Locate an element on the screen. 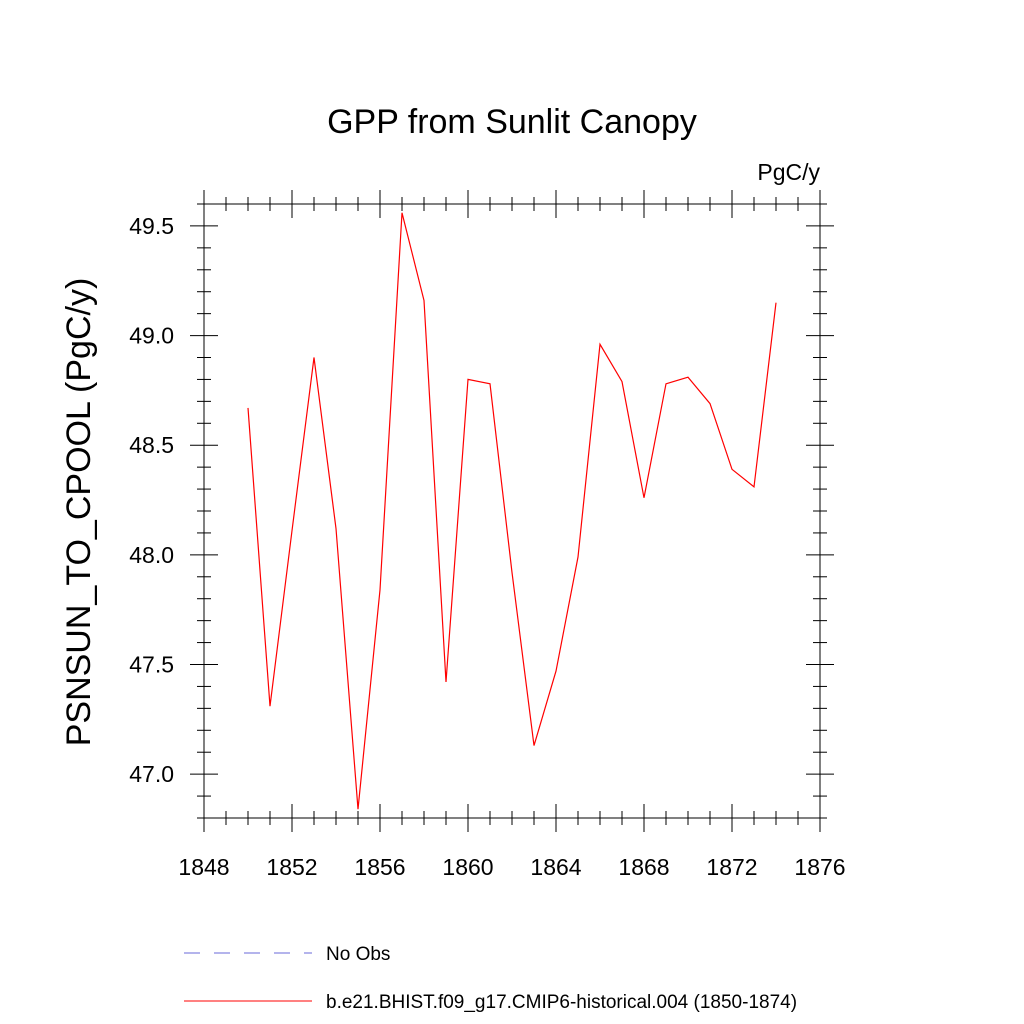  legend-label: No Obs is located at coordinates (358, 954).